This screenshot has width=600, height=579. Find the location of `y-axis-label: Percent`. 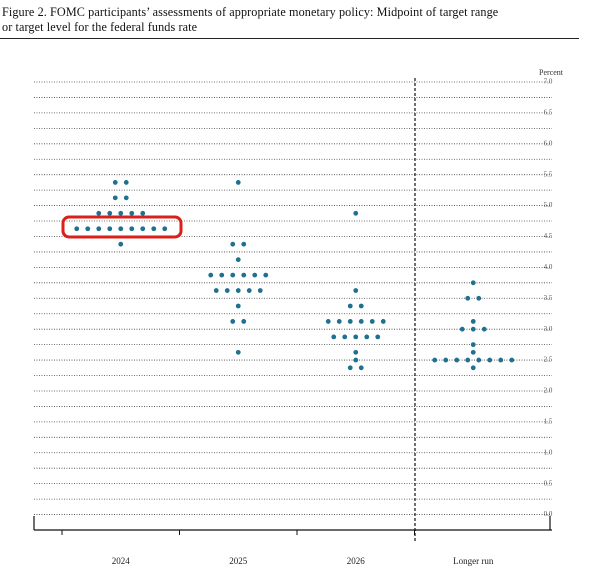

y-axis-label: Percent is located at coordinates (551, 72).